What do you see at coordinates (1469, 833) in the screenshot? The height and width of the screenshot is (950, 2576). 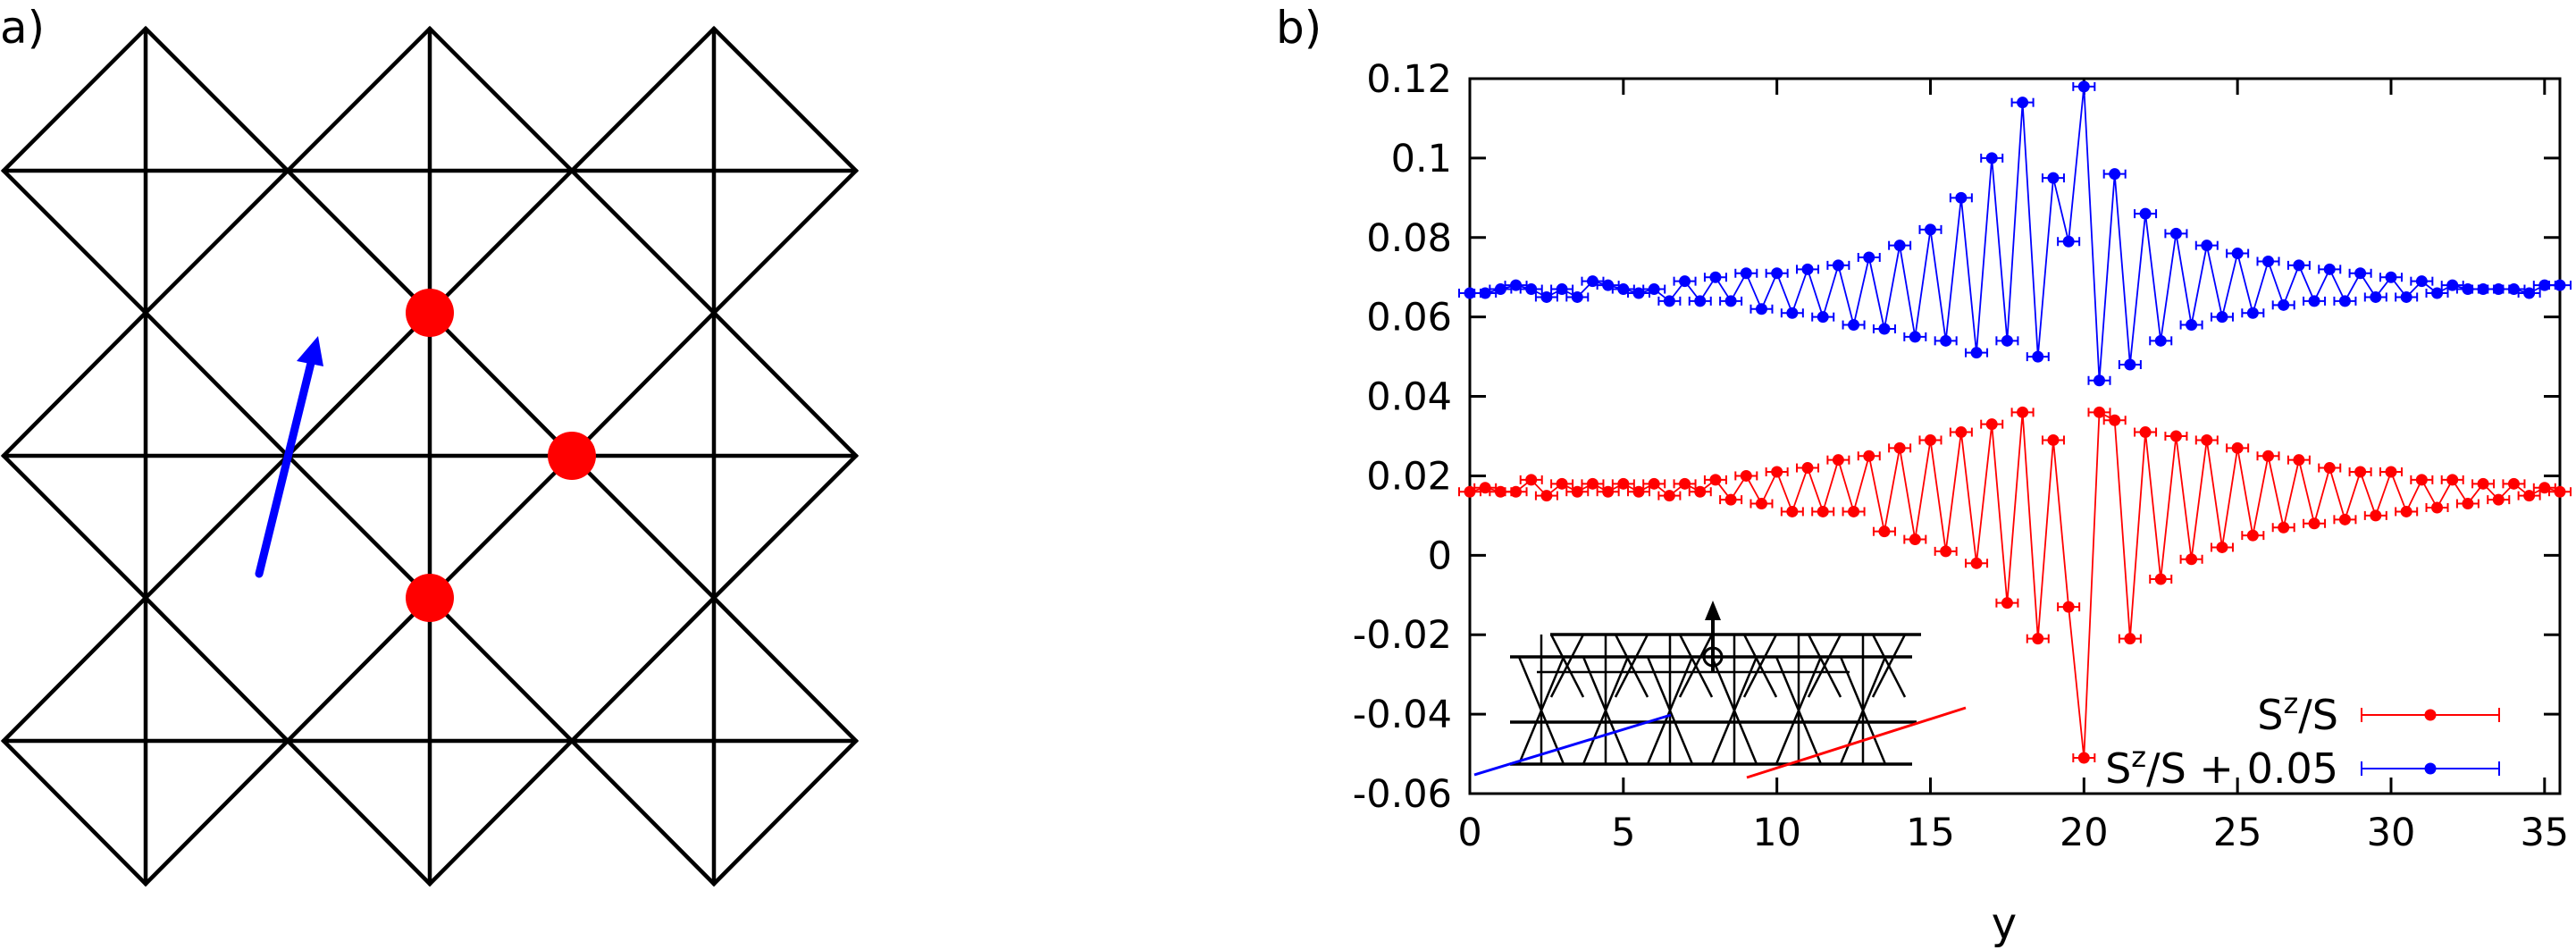 I see `x-tick-label: 0` at bounding box center [1469, 833].